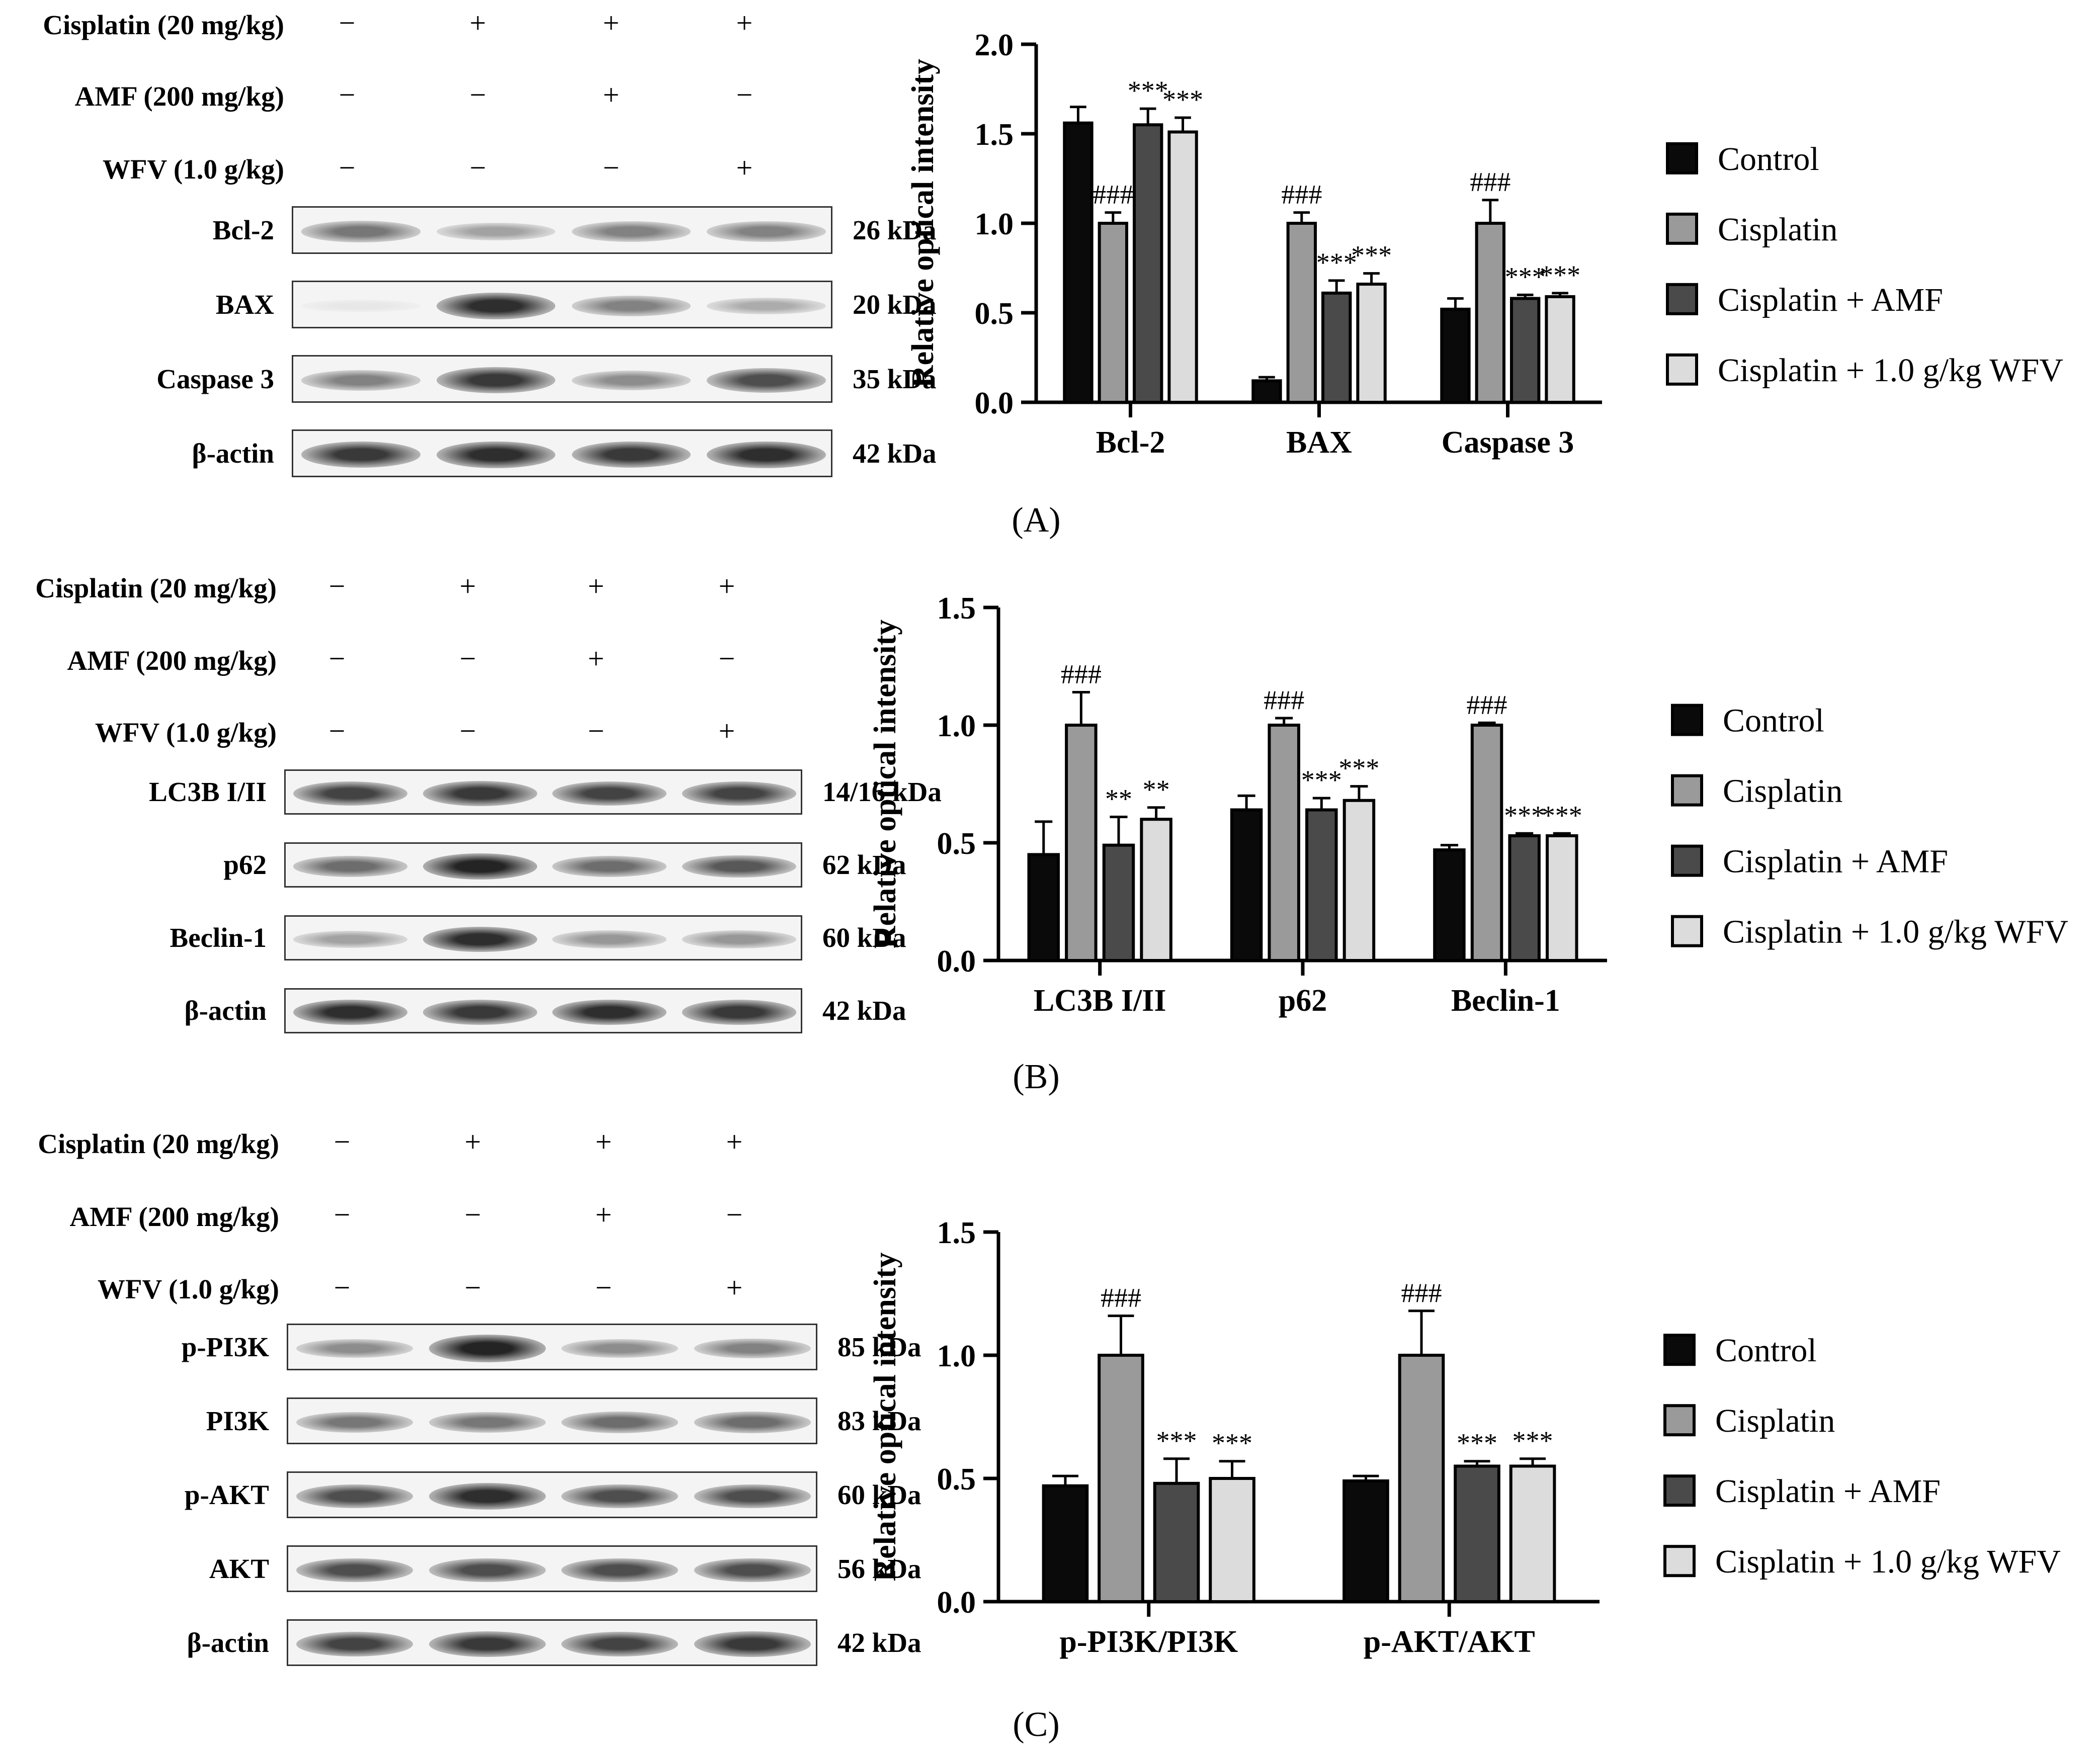 This screenshot has height=1751, width=2100. I want to click on x-tick-label: BAX, so click(1319, 443).